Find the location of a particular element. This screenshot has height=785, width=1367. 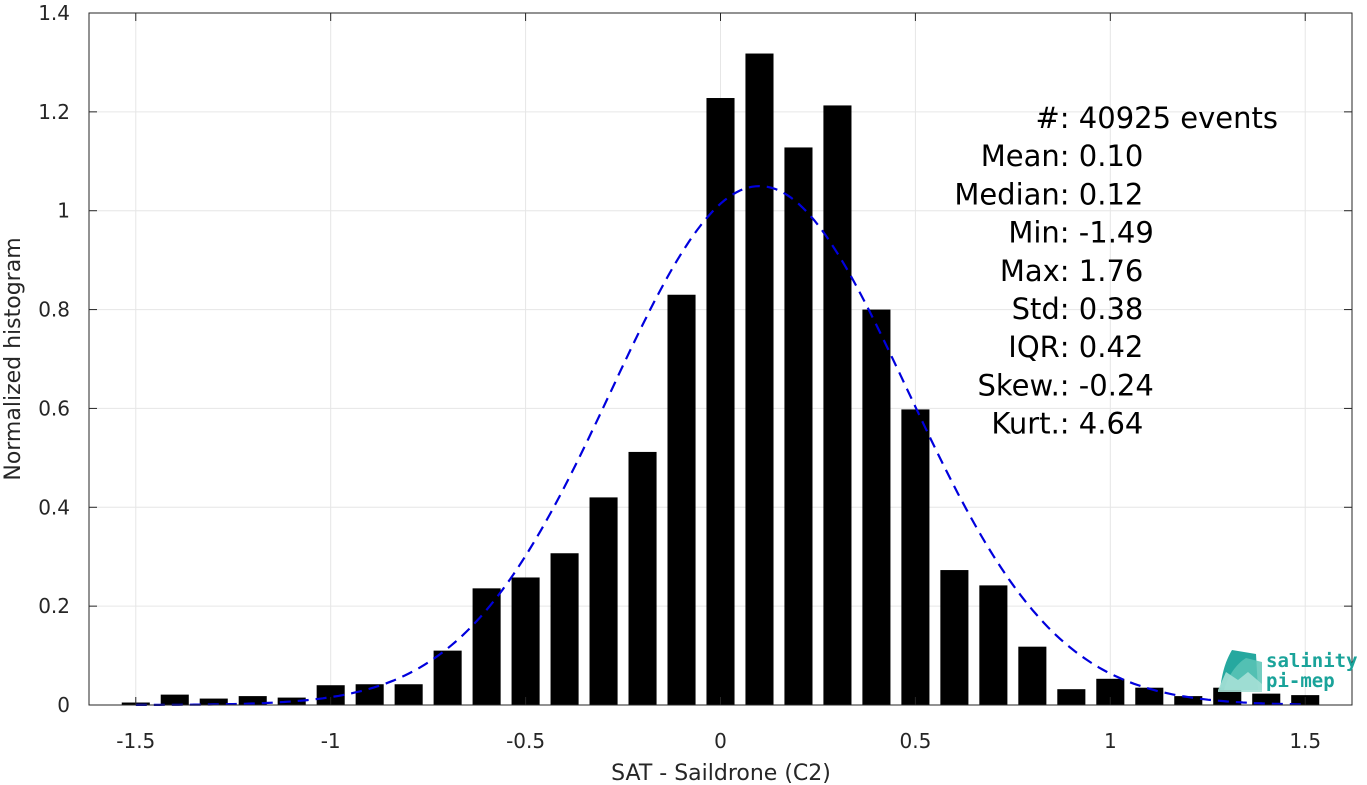

stat-value: : 0.42 is located at coordinates (1102, 347).